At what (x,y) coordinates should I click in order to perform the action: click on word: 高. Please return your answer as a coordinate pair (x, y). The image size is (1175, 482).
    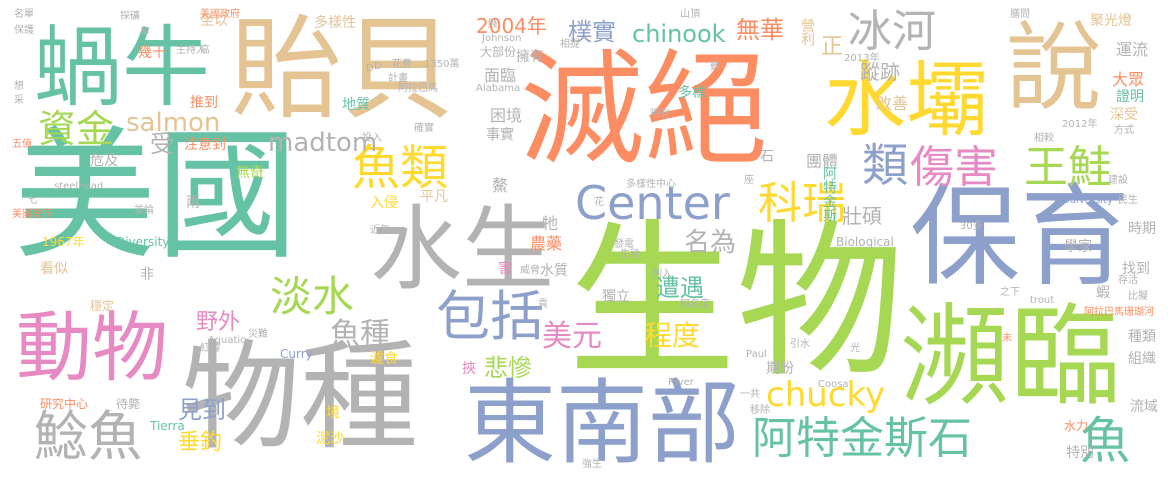
    Looking at the image, I should click on (205, 50).